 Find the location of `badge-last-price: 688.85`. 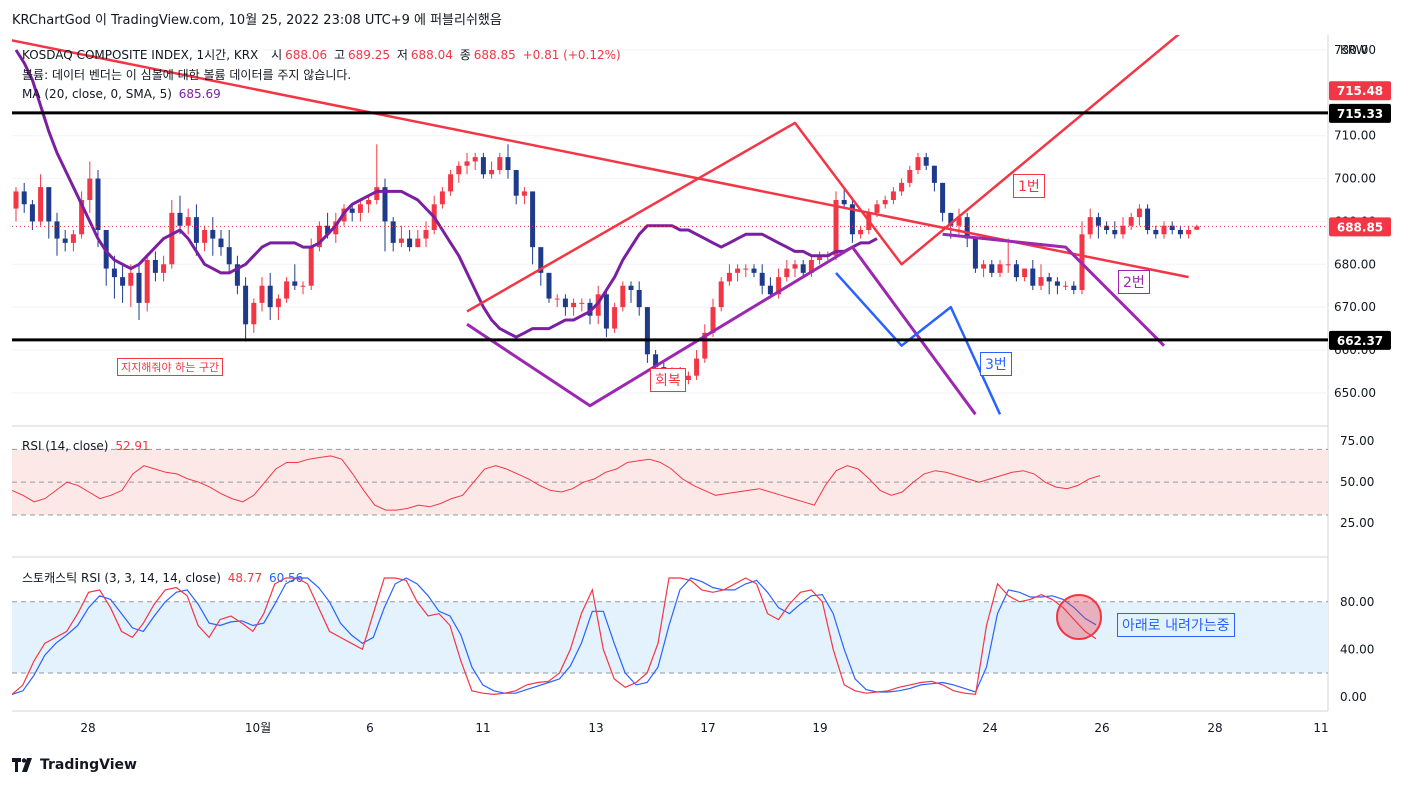

badge-last-price: 688.85 is located at coordinates (1360, 227).